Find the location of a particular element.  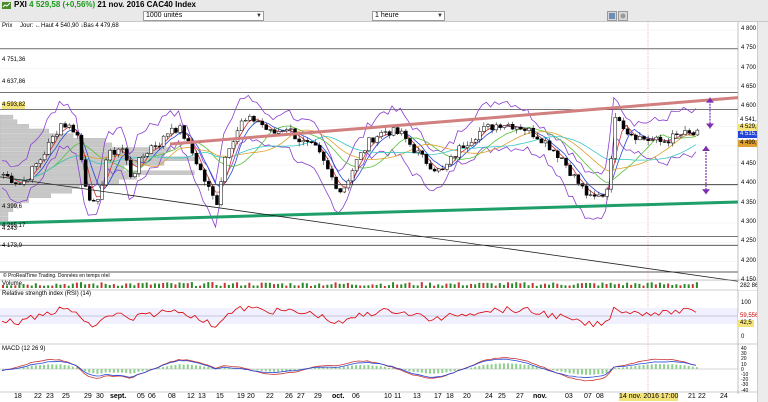

macd-axis-tick: 10 is located at coordinates (744, 364).